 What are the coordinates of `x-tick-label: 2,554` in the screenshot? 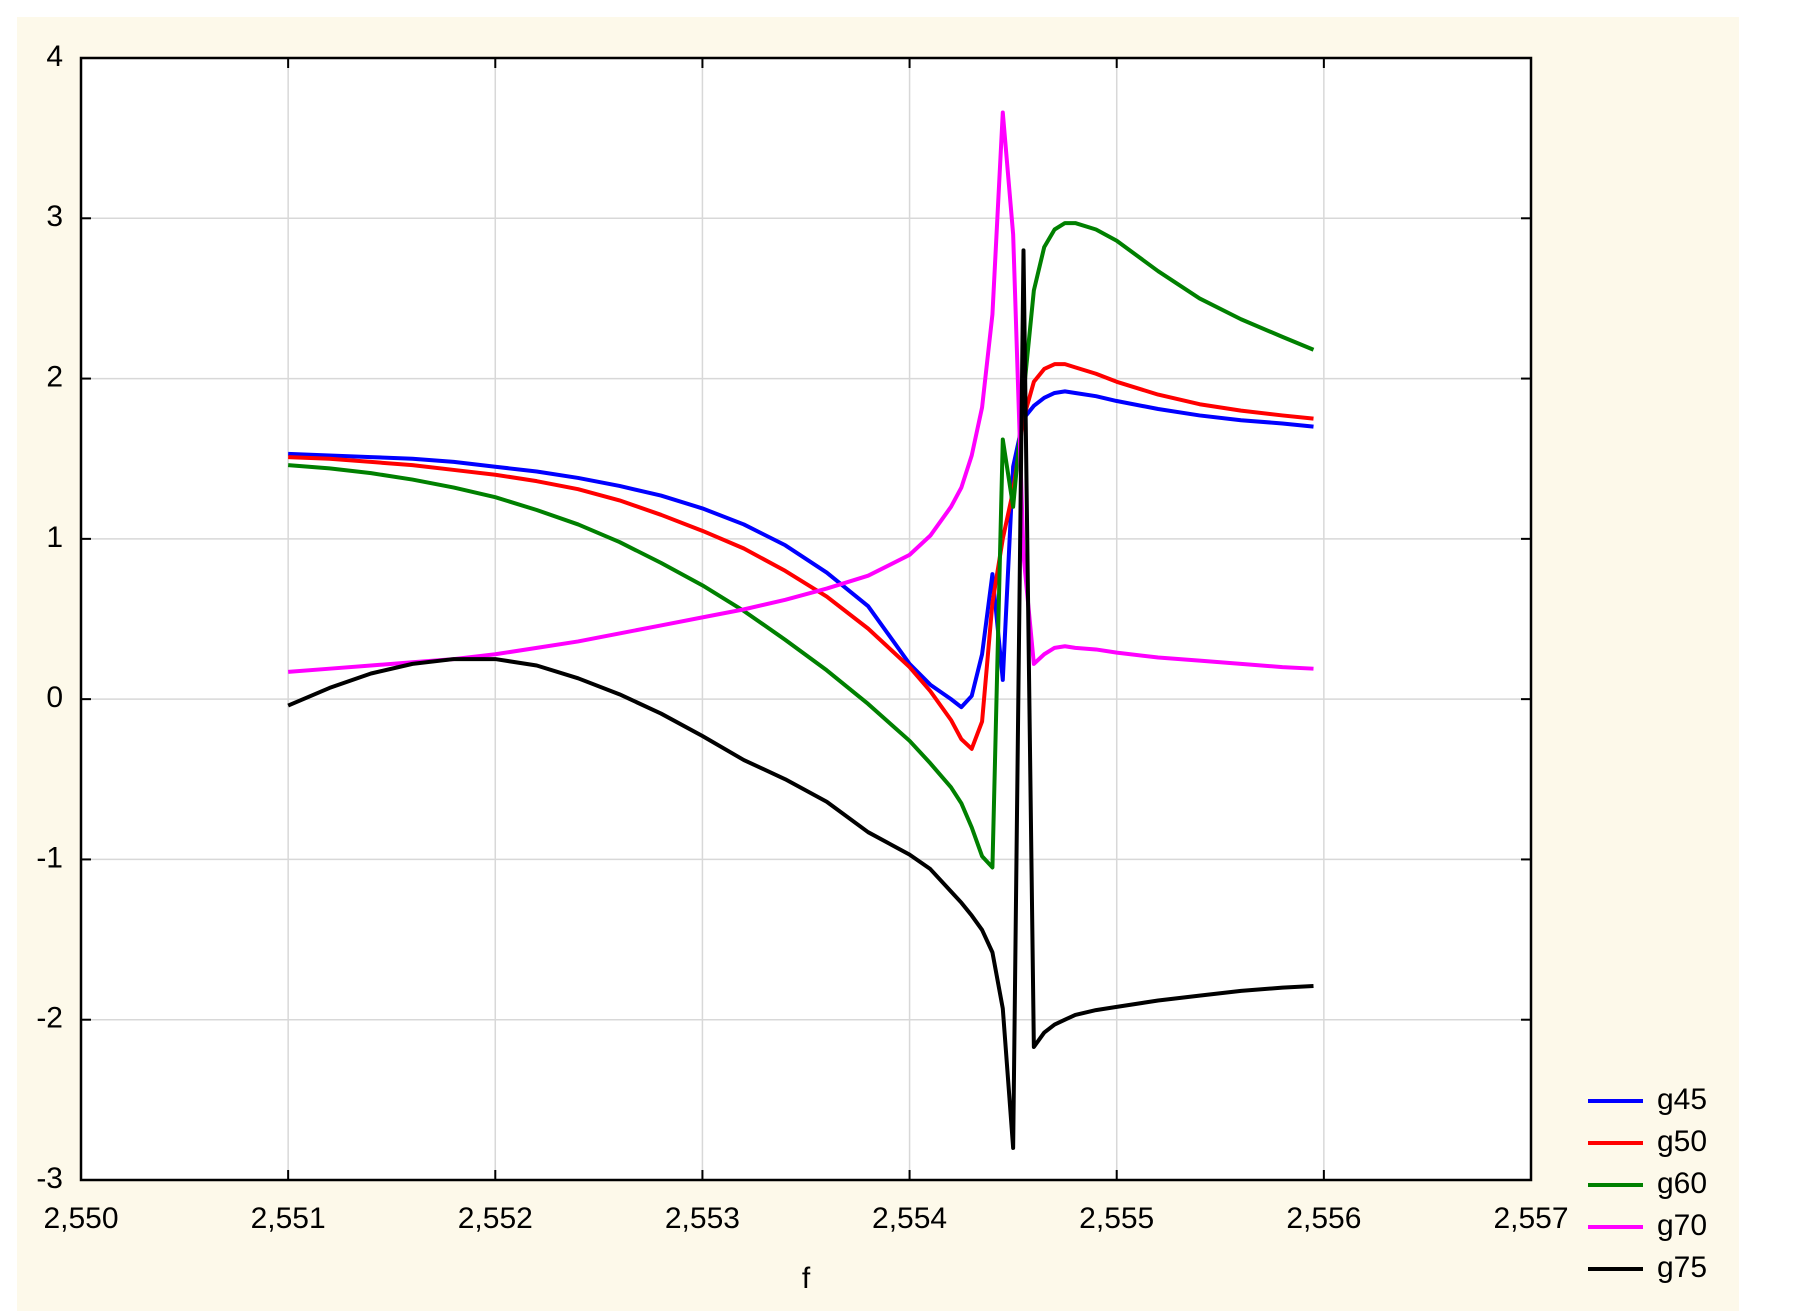 It's located at (909, 1218).